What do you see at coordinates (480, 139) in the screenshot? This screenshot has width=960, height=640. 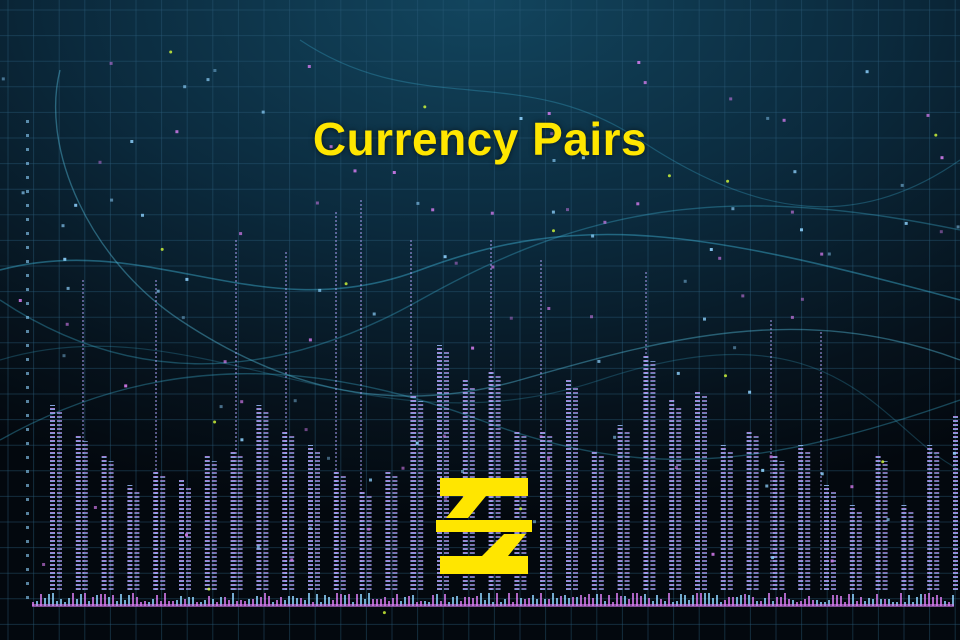 I see `page-title: Currency Pairs` at bounding box center [480, 139].